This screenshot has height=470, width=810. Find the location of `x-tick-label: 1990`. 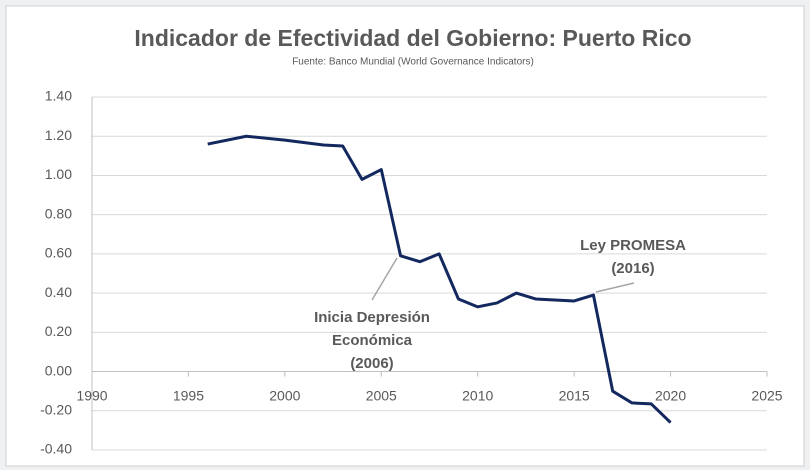

x-tick-label: 1990 is located at coordinates (91, 395).